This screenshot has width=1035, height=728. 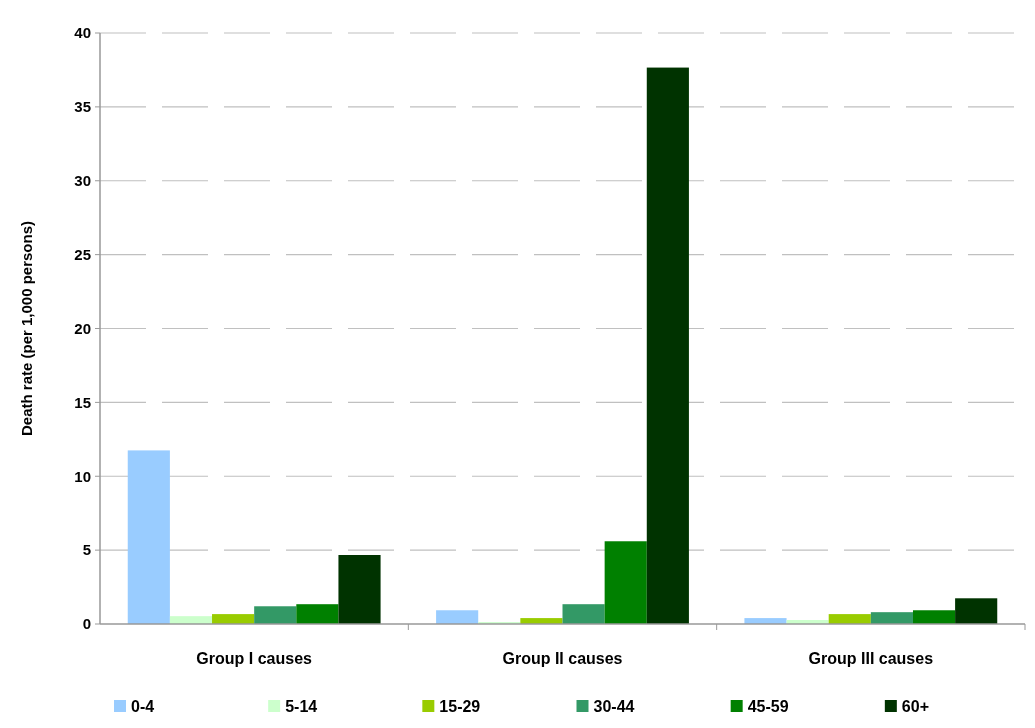 What do you see at coordinates (82, 33) in the screenshot?
I see `y-tick-label: 40` at bounding box center [82, 33].